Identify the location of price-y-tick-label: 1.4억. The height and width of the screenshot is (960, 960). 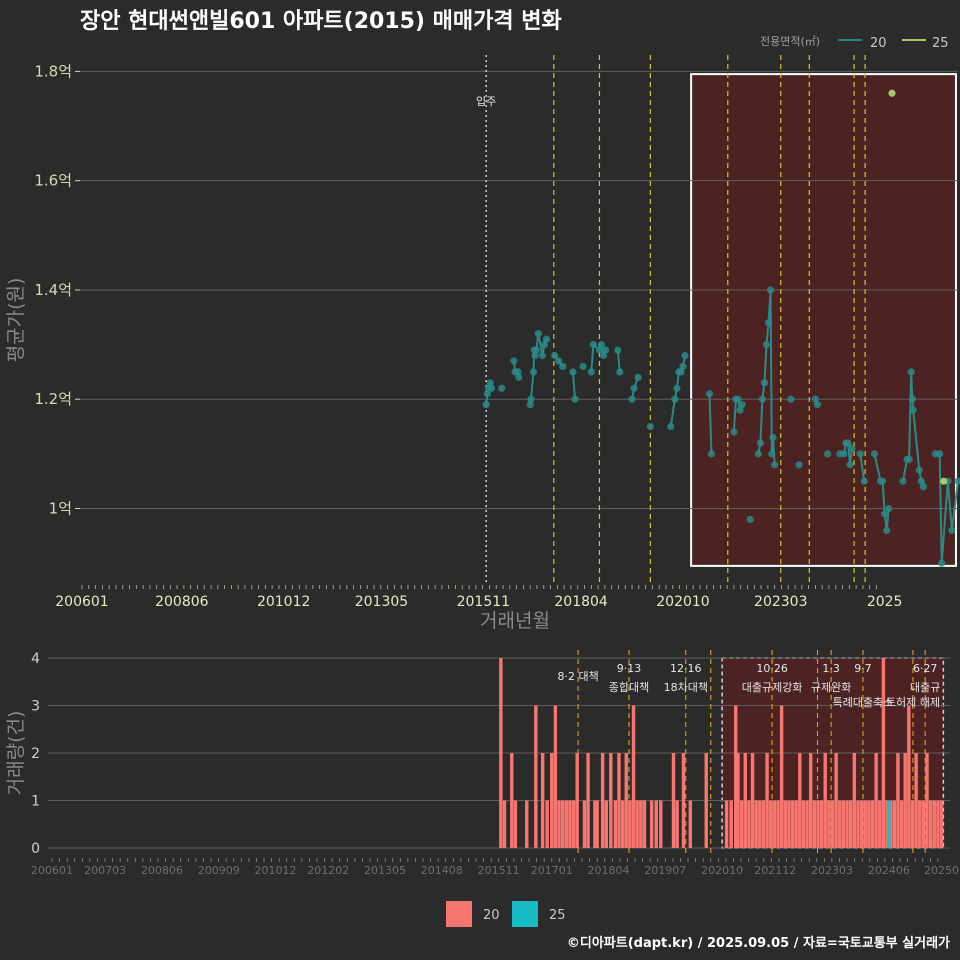
(53, 290).